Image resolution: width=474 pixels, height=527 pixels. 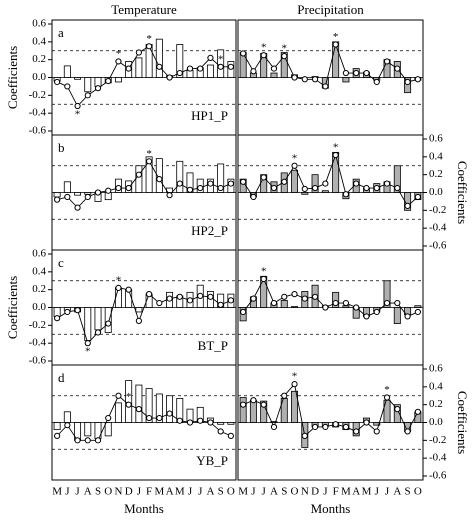 I want to click on y-axis-label: Coefficients, so click(x=462, y=422).